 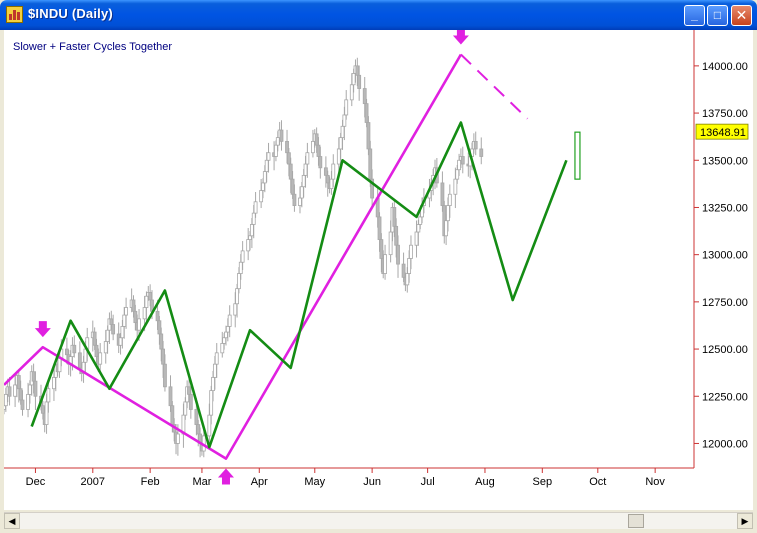 I want to click on slow-cycle-projection, so click(x=494, y=86).